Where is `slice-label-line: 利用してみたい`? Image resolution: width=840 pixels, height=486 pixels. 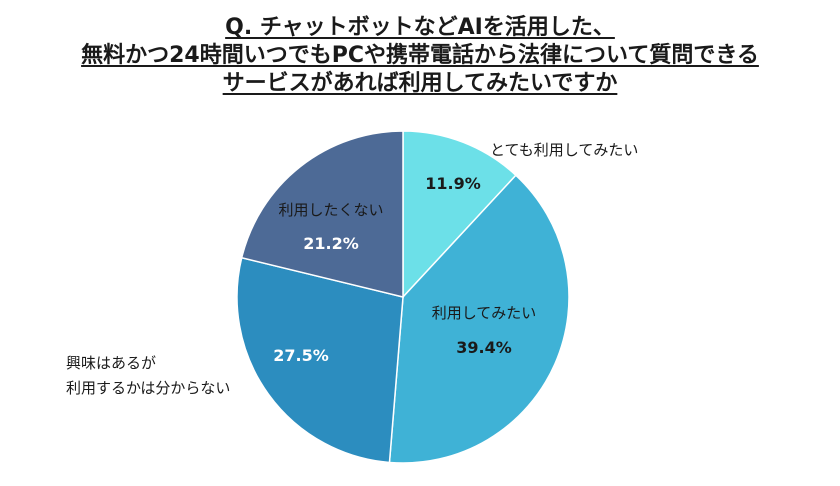 slice-label-line: 利用してみたい is located at coordinates (484, 313).